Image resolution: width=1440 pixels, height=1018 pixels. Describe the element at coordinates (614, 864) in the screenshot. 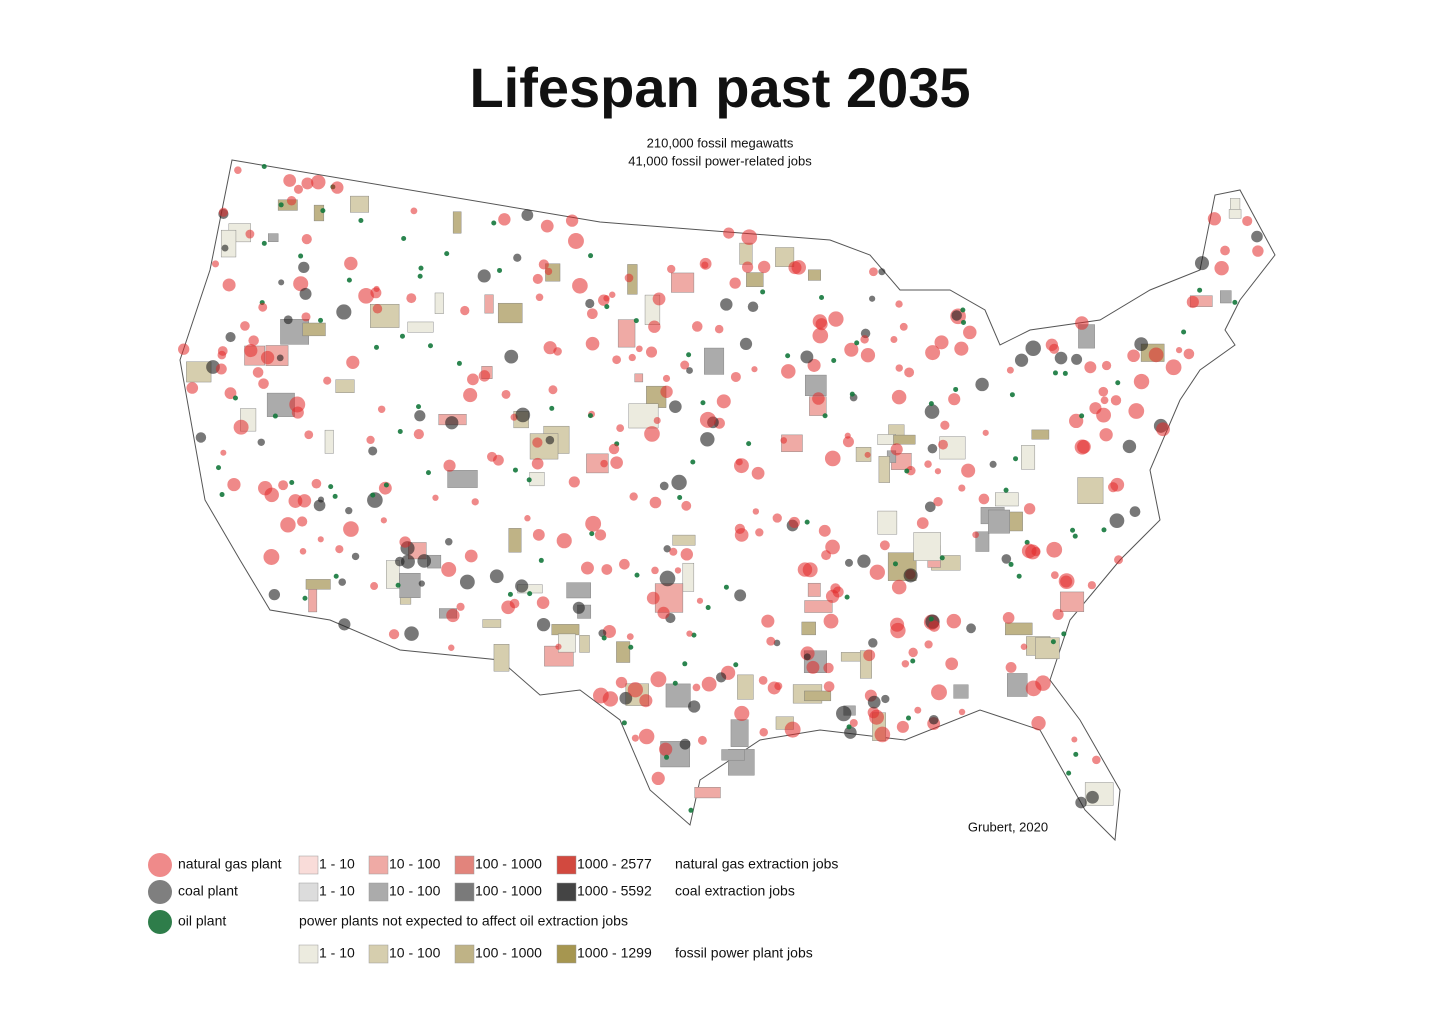

I see `legend-bin-label: 1000 - 2577` at that location.